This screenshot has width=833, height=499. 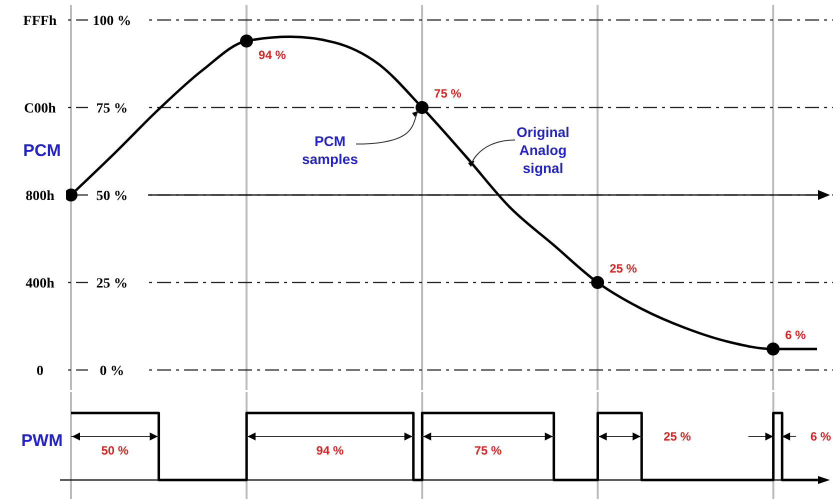 What do you see at coordinates (330, 451) in the screenshot?
I see `annotation: 94 %` at bounding box center [330, 451].